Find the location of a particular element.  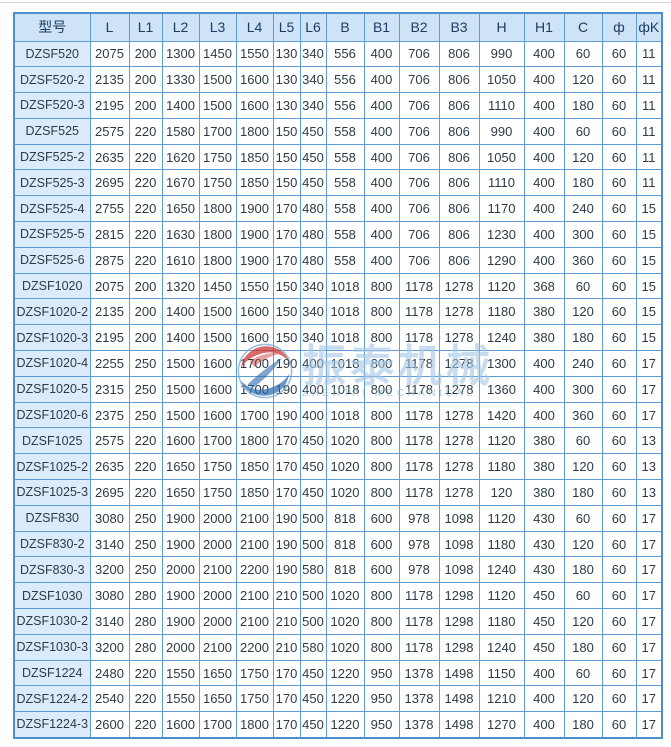

spec-cell: 1800 is located at coordinates (217, 209).